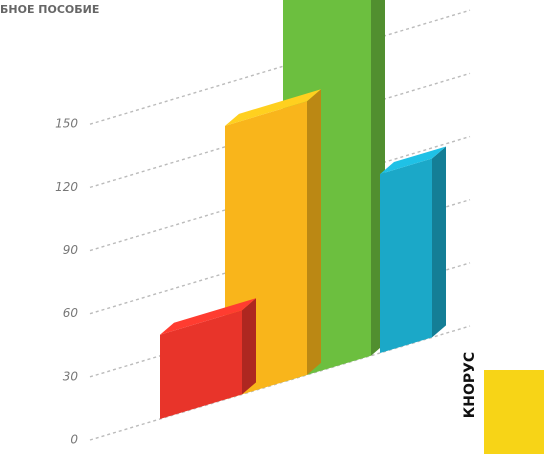  Describe the element at coordinates (470, 385) in the screenshot. I see `publisher-name: КНОРУС` at that location.